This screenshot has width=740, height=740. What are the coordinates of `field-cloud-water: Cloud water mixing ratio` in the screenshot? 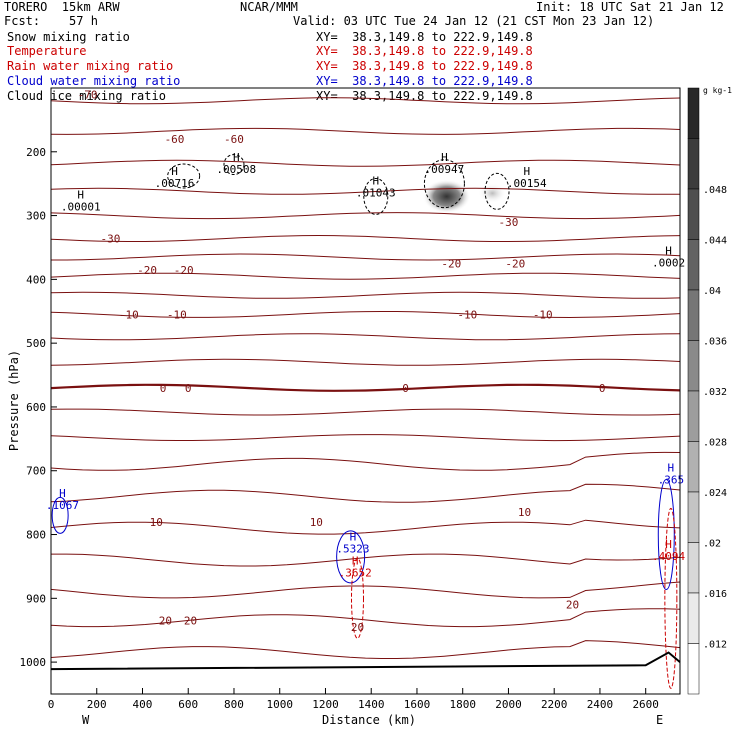 It's located at (94, 81).